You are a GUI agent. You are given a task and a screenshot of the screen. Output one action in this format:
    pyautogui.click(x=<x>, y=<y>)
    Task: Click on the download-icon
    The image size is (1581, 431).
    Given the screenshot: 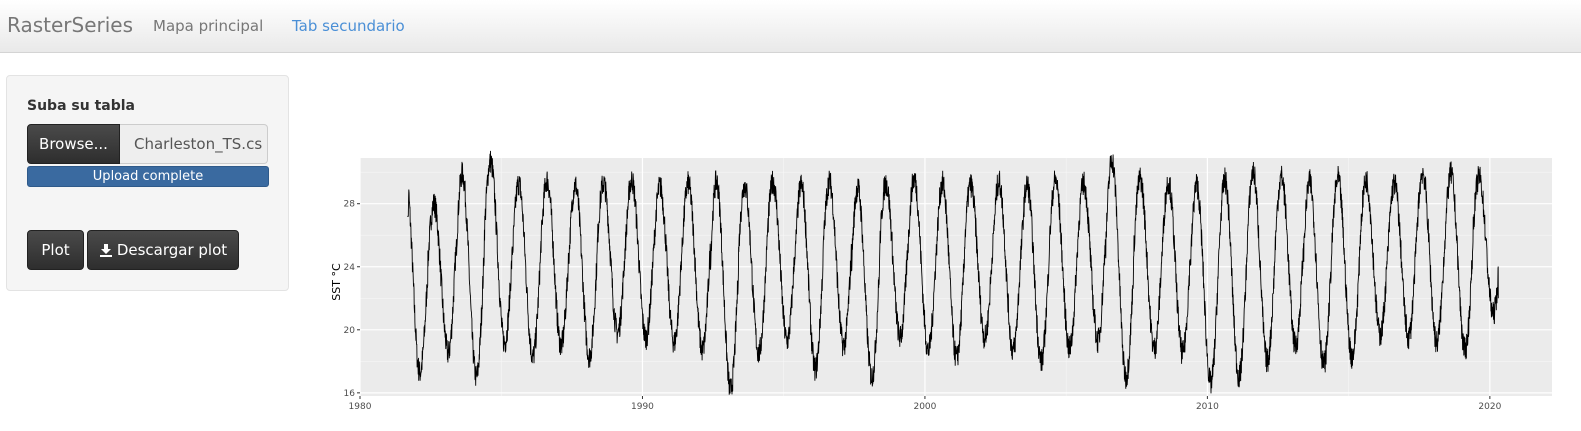 What is the action you would take?
    pyautogui.click(x=106, y=250)
    